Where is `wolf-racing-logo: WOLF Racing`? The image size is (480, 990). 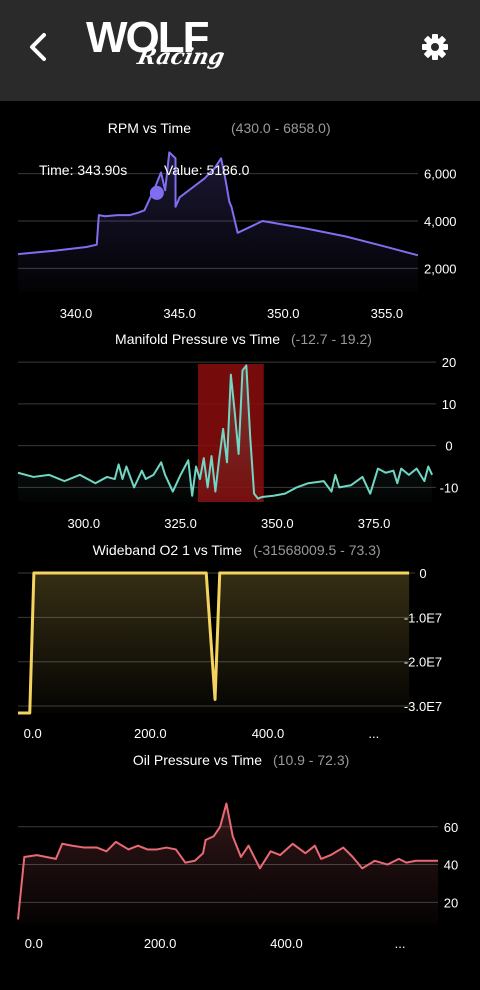
wolf-racing-logo: WOLF Racing is located at coordinates (171, 47).